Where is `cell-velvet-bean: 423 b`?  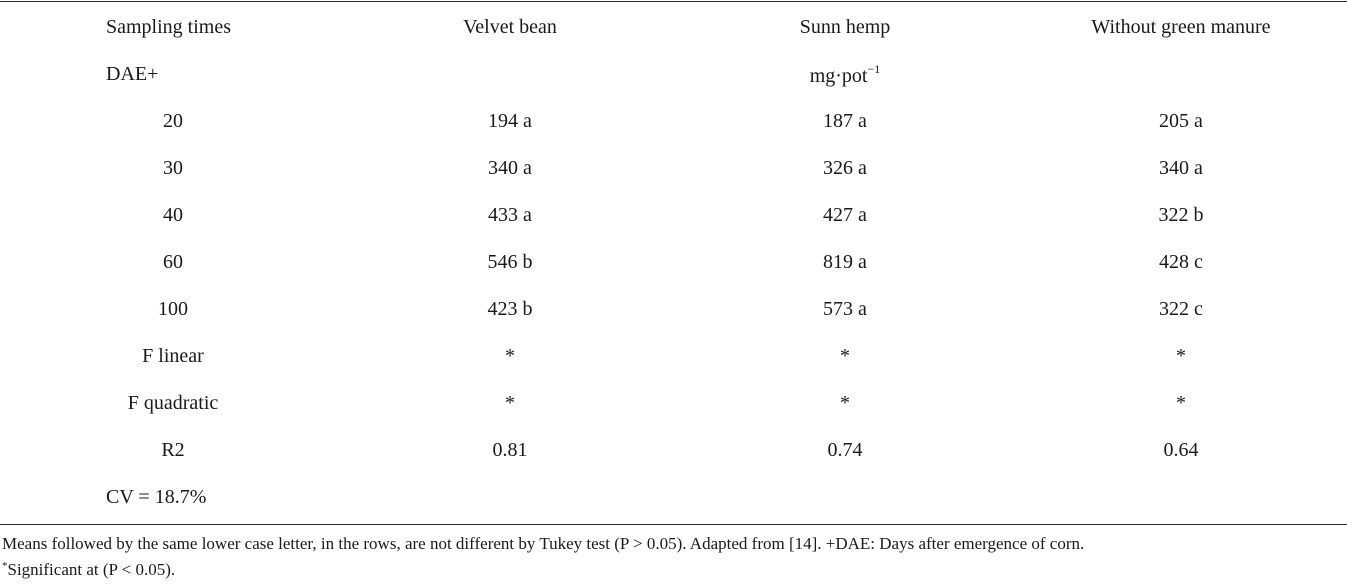 cell-velvet-bean: 423 b is located at coordinates (510, 309).